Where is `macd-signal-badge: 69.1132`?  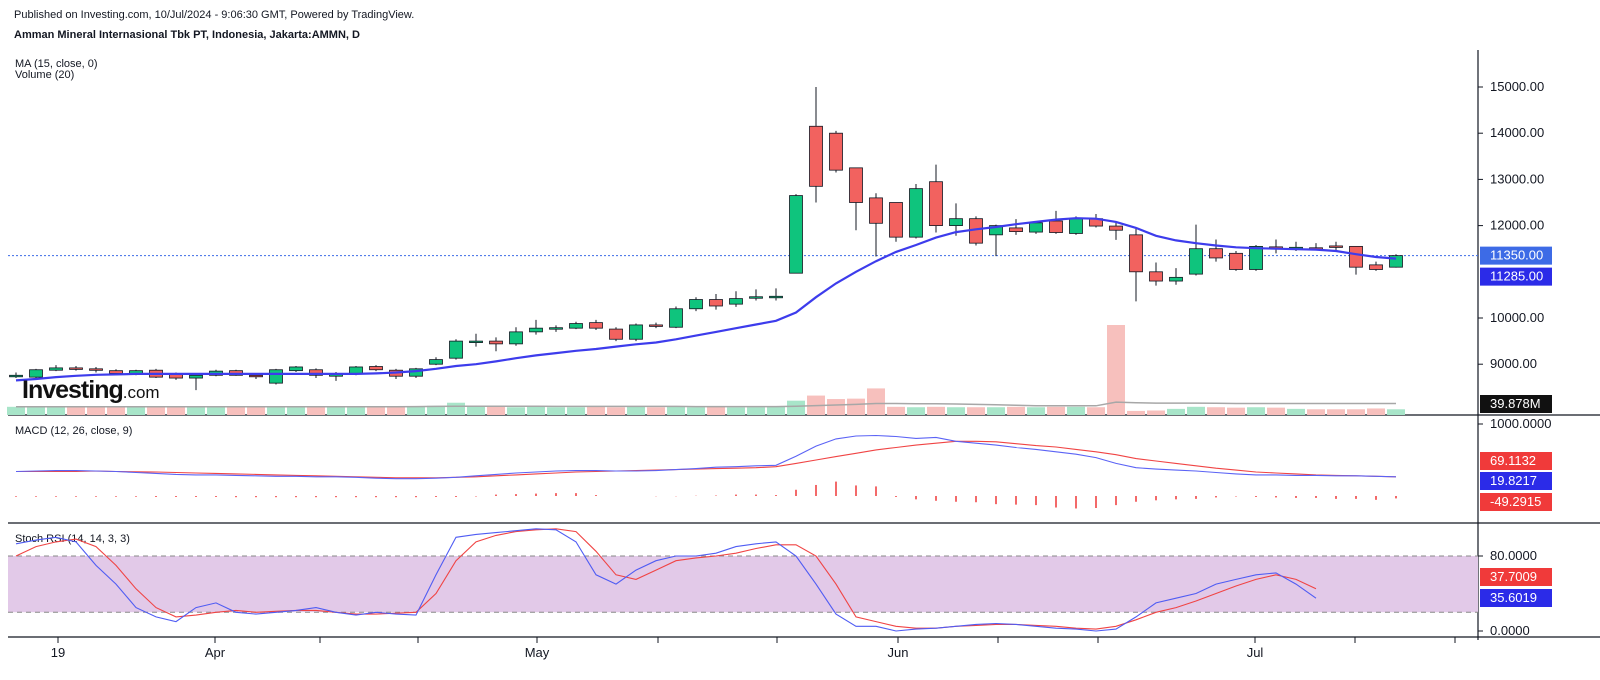
macd-signal-badge: 69.1132 is located at coordinates (1513, 460).